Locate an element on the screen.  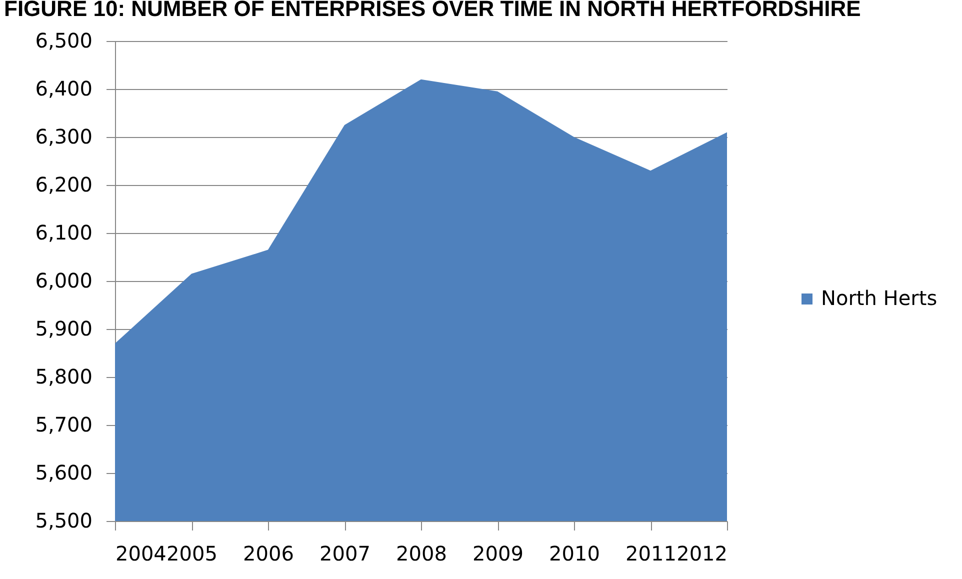
y-tick-label: 6,100 is located at coordinates (63, 232).